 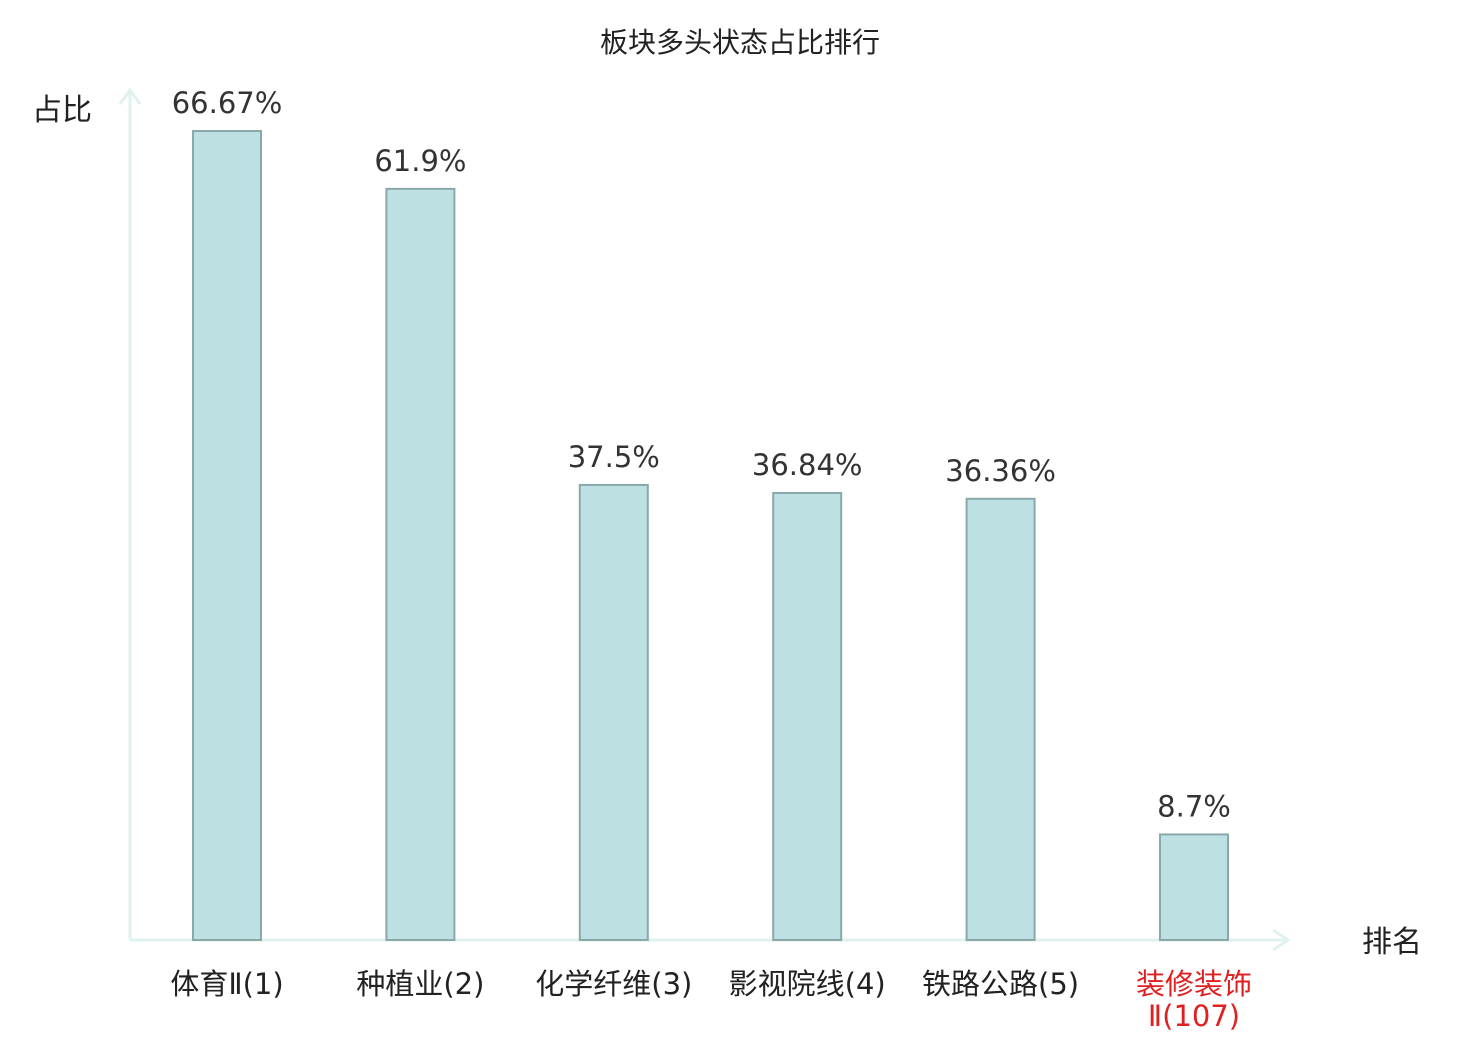 I want to click on value-label-1: 66.67%, so click(x=227, y=103).